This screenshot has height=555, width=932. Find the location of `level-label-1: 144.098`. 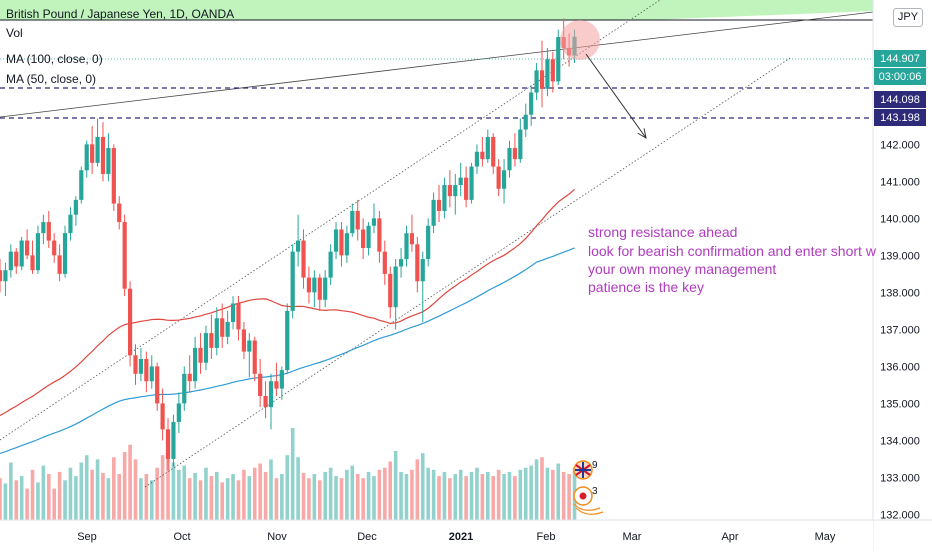

level-label-1: 144.098 is located at coordinates (900, 100).